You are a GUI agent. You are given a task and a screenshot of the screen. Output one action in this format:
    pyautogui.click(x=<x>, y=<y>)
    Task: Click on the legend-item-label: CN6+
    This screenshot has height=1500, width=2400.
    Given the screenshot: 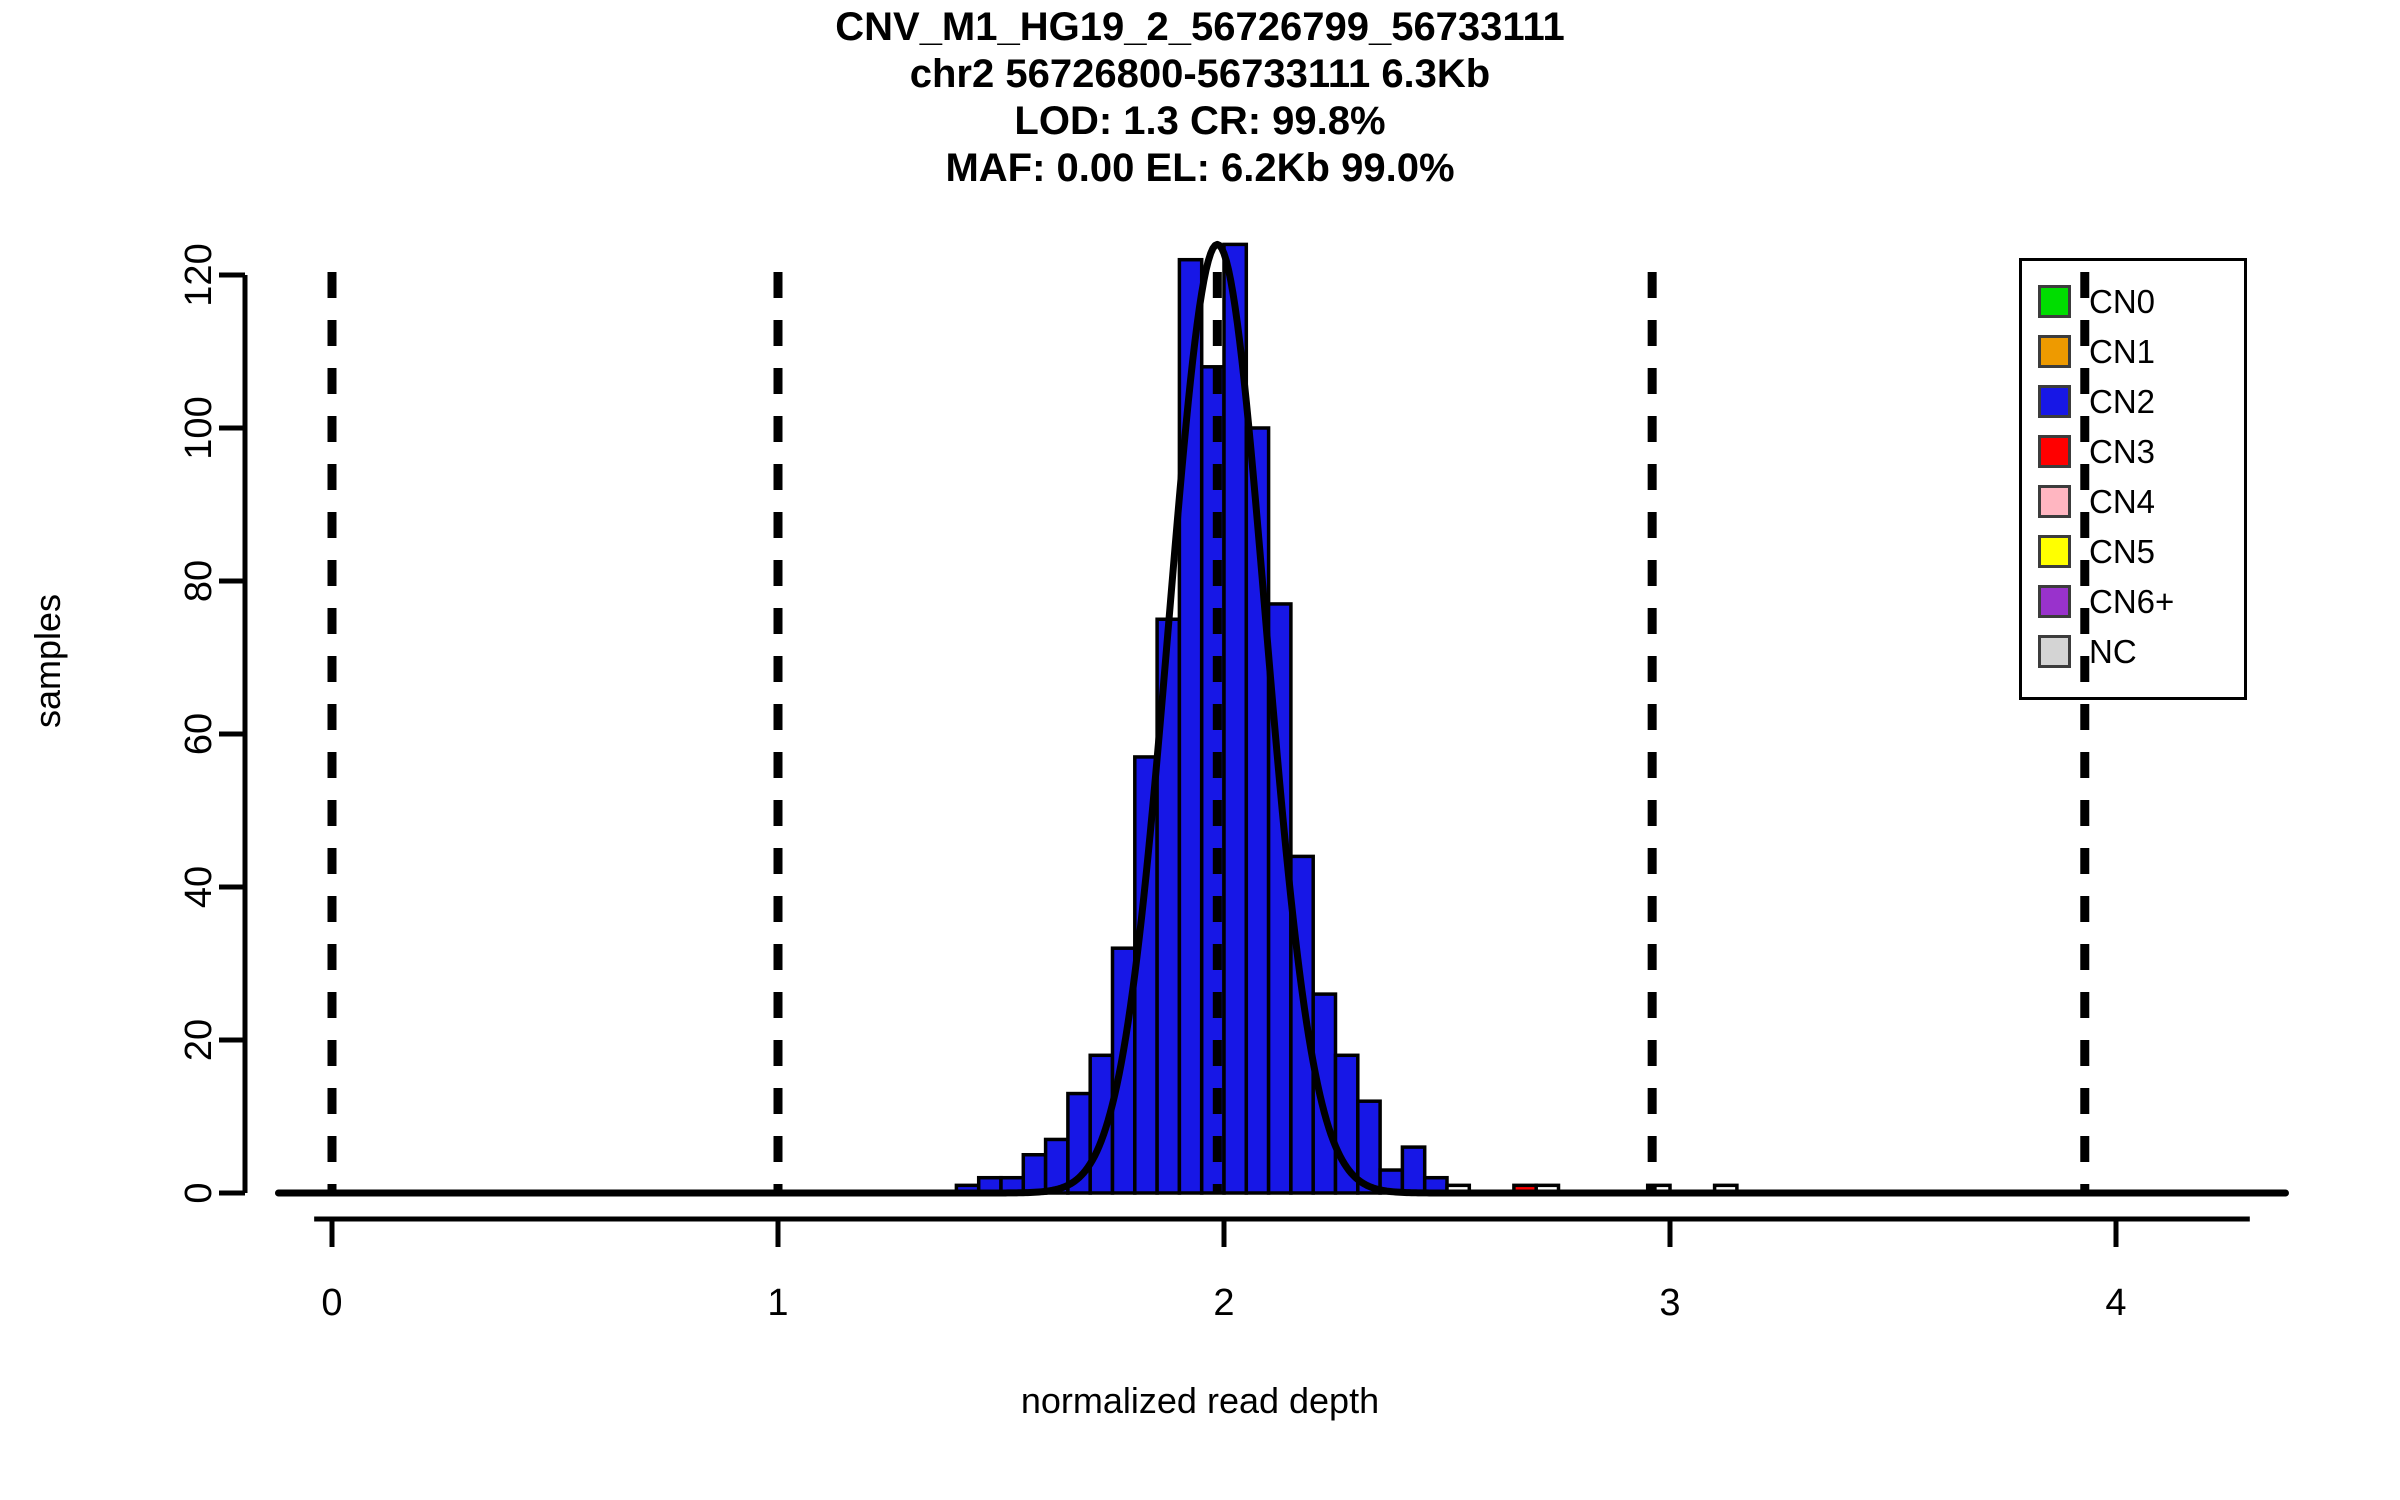 What is the action you would take?
    pyautogui.click(x=2132, y=601)
    